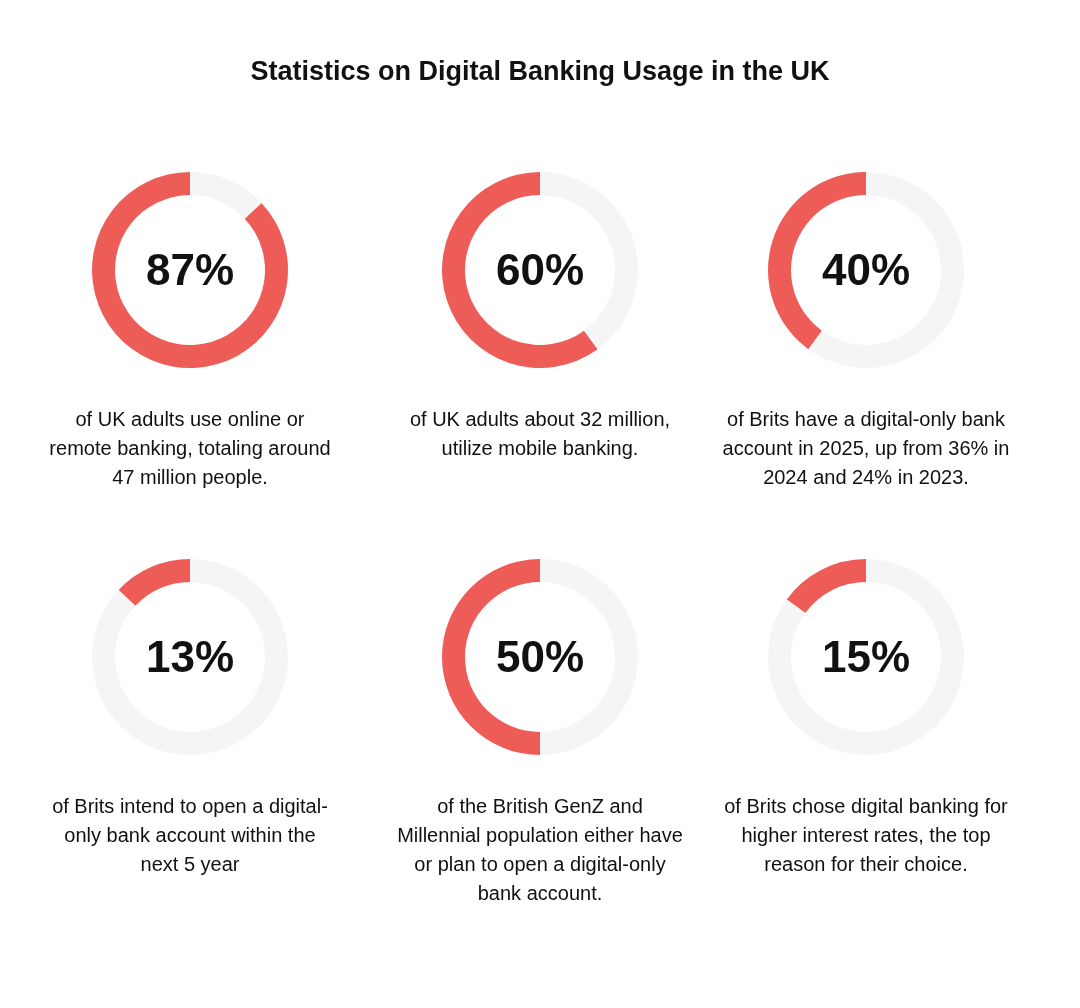 The width and height of the screenshot is (1080, 1008). I want to click on text: of Brits have a digital-only bank account in 2025, up from 36% in 2024 and 24% in 2023., so click(866, 448).